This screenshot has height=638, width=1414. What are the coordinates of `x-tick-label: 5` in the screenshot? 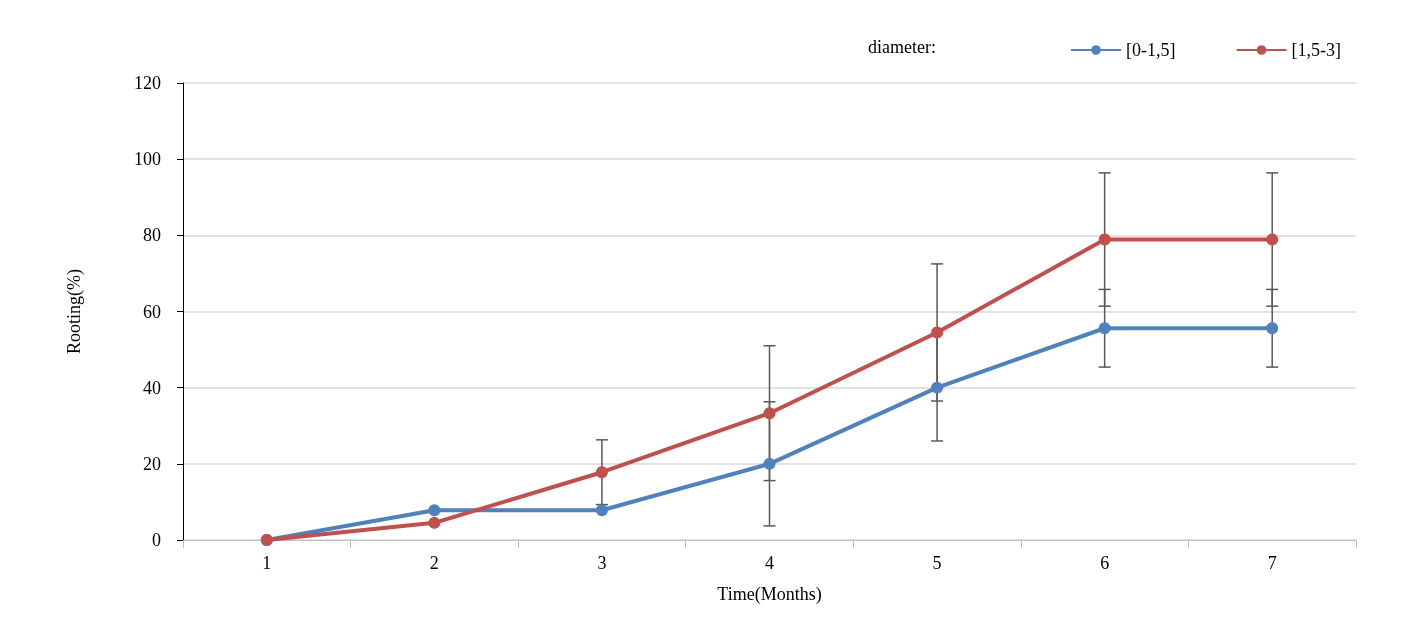 It's located at (937, 563).